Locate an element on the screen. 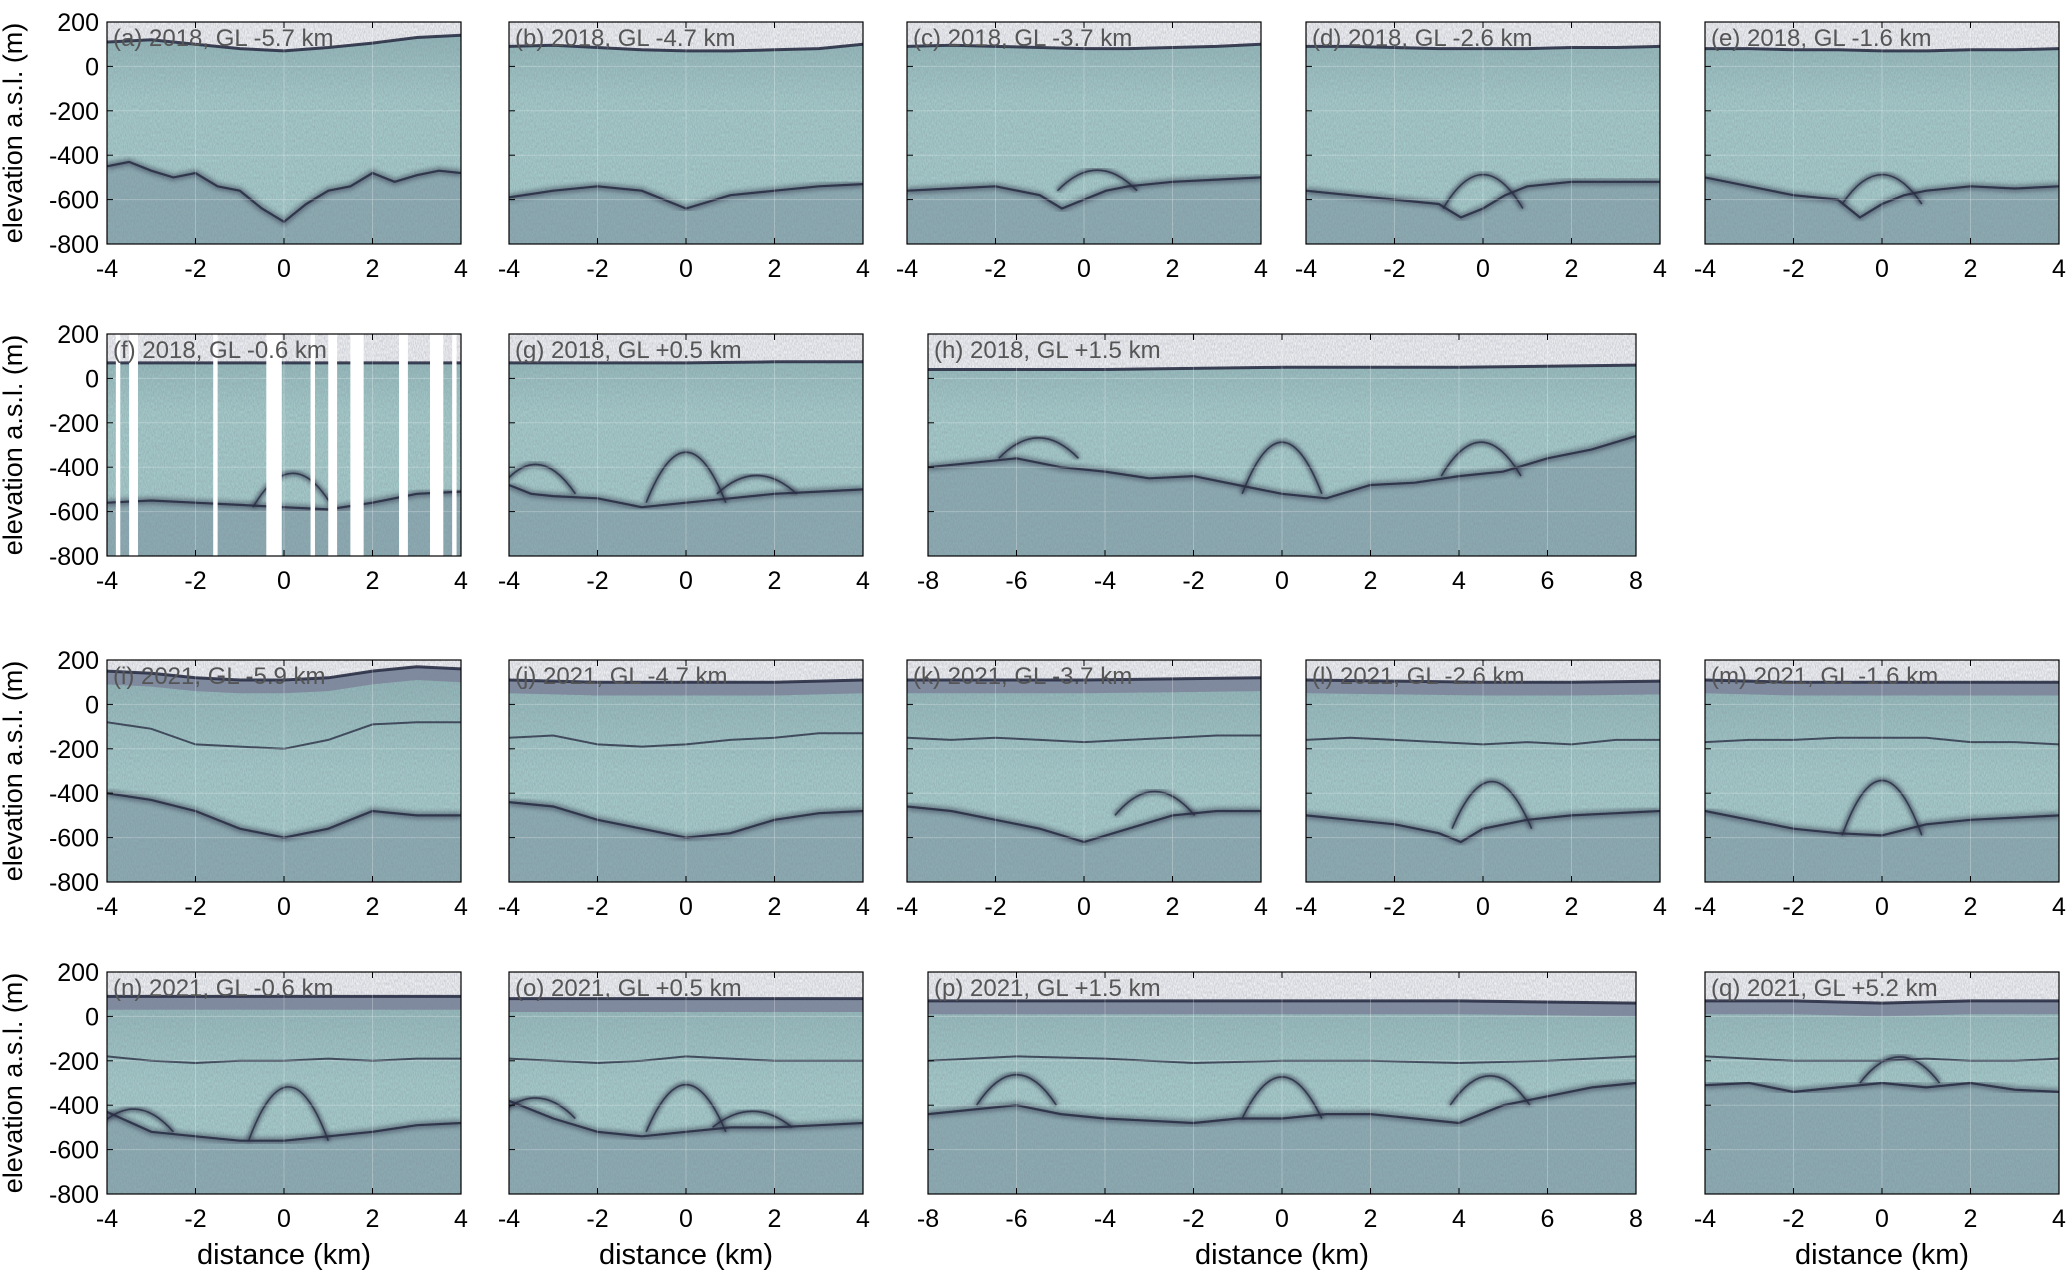  y-tick-label: -200 is located at coordinates (74, 750).